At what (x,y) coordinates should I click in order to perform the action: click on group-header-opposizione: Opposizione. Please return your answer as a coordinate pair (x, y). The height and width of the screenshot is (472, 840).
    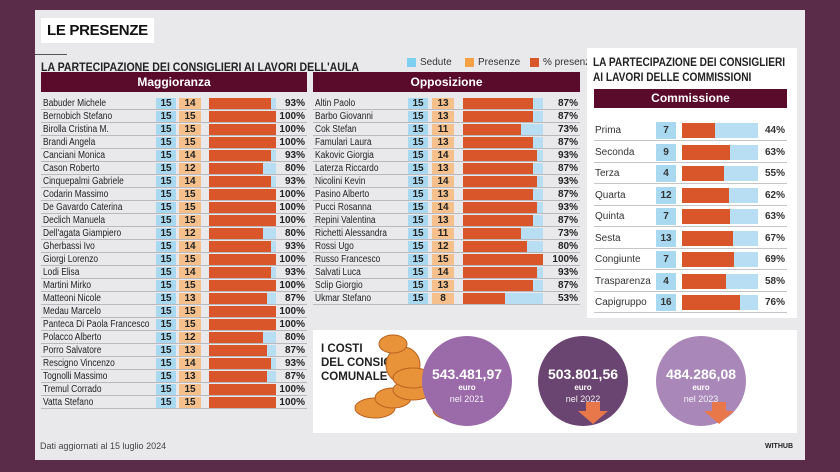
    Looking at the image, I should click on (446, 82).